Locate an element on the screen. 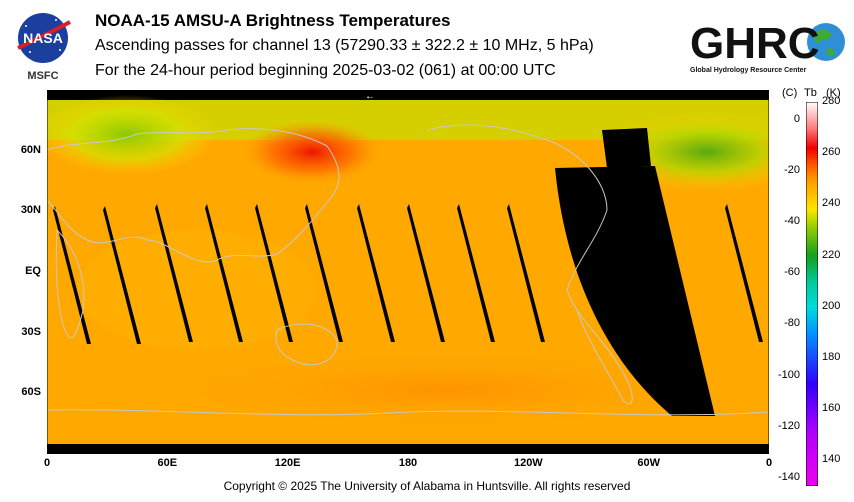  americas-coastline is located at coordinates (529, 264).